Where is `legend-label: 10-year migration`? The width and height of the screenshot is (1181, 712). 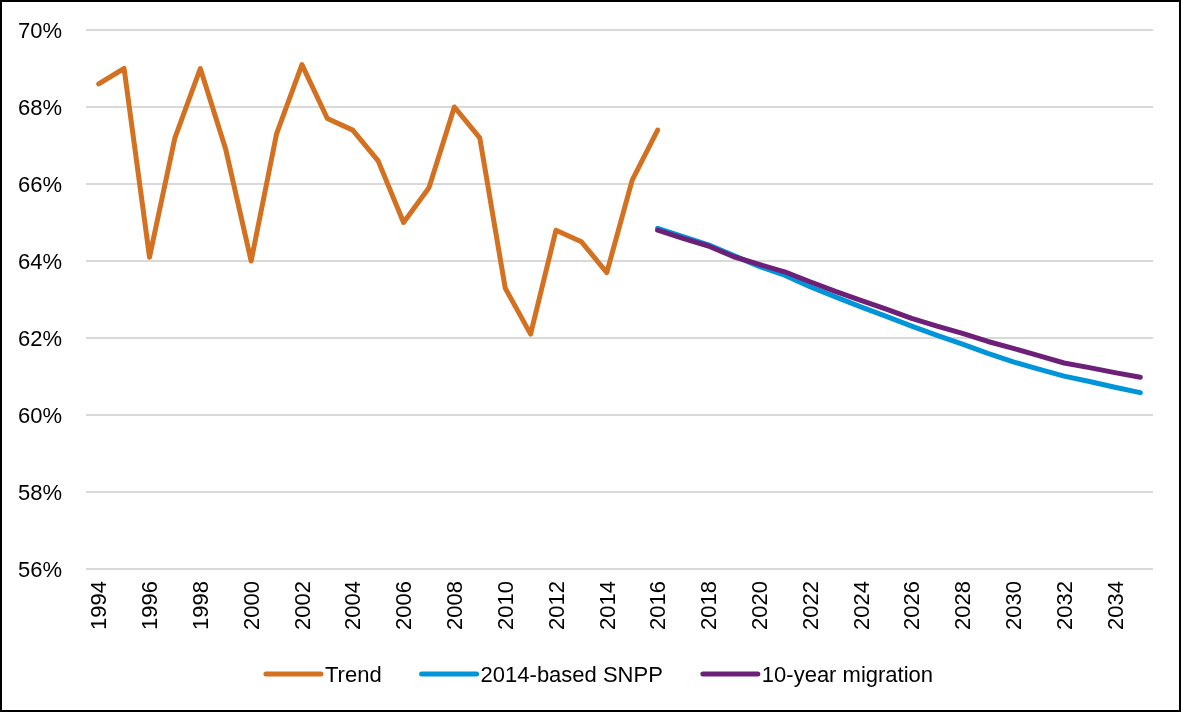
legend-label: 10-year migration is located at coordinates (847, 674).